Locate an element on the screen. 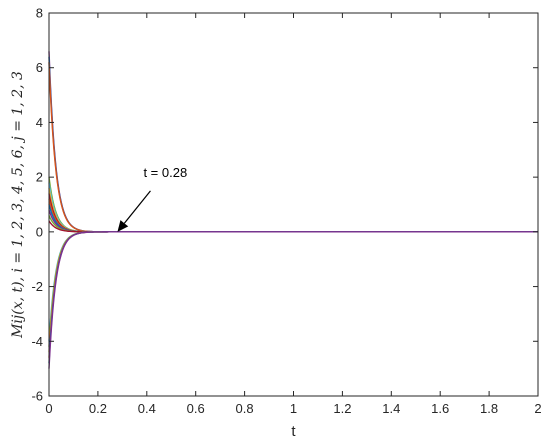 This screenshot has width=550, height=446. x-tick-label: 2 is located at coordinates (537, 408).